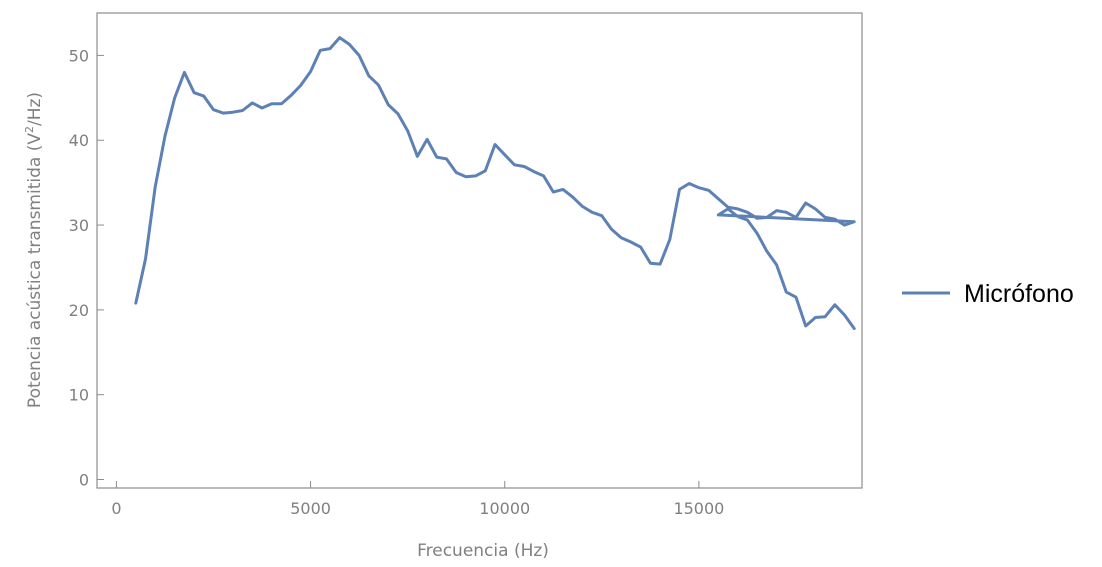  I want to click on y-tick-label: 40, so click(79, 140).